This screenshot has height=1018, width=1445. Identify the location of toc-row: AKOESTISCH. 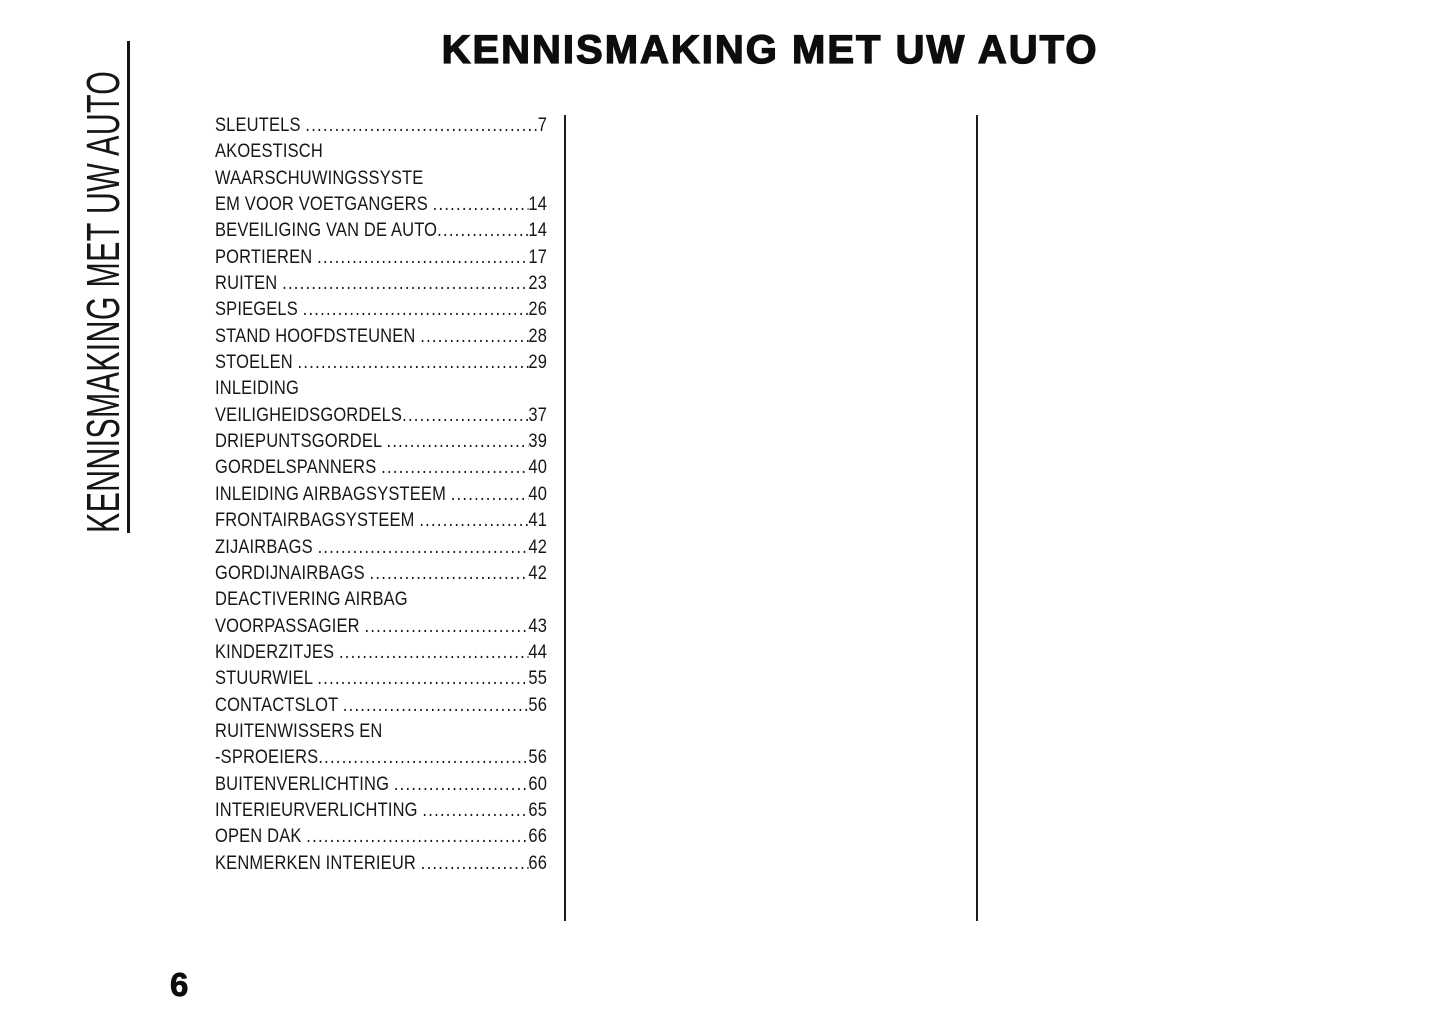
(381, 151).